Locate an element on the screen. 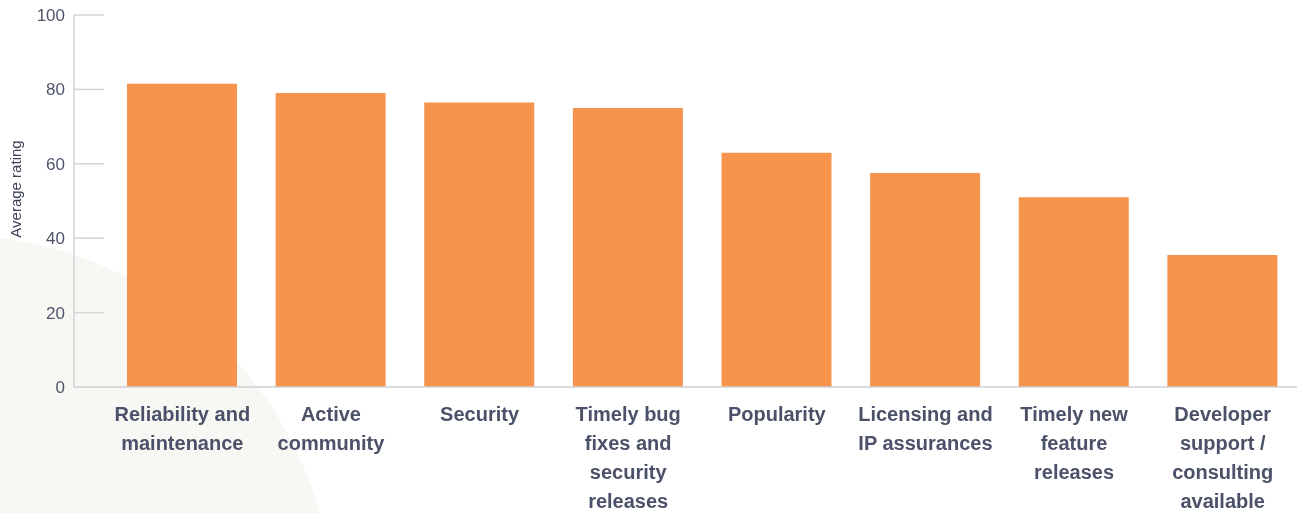 The height and width of the screenshot is (513, 1297). y-tick-label: 60 is located at coordinates (55, 164).